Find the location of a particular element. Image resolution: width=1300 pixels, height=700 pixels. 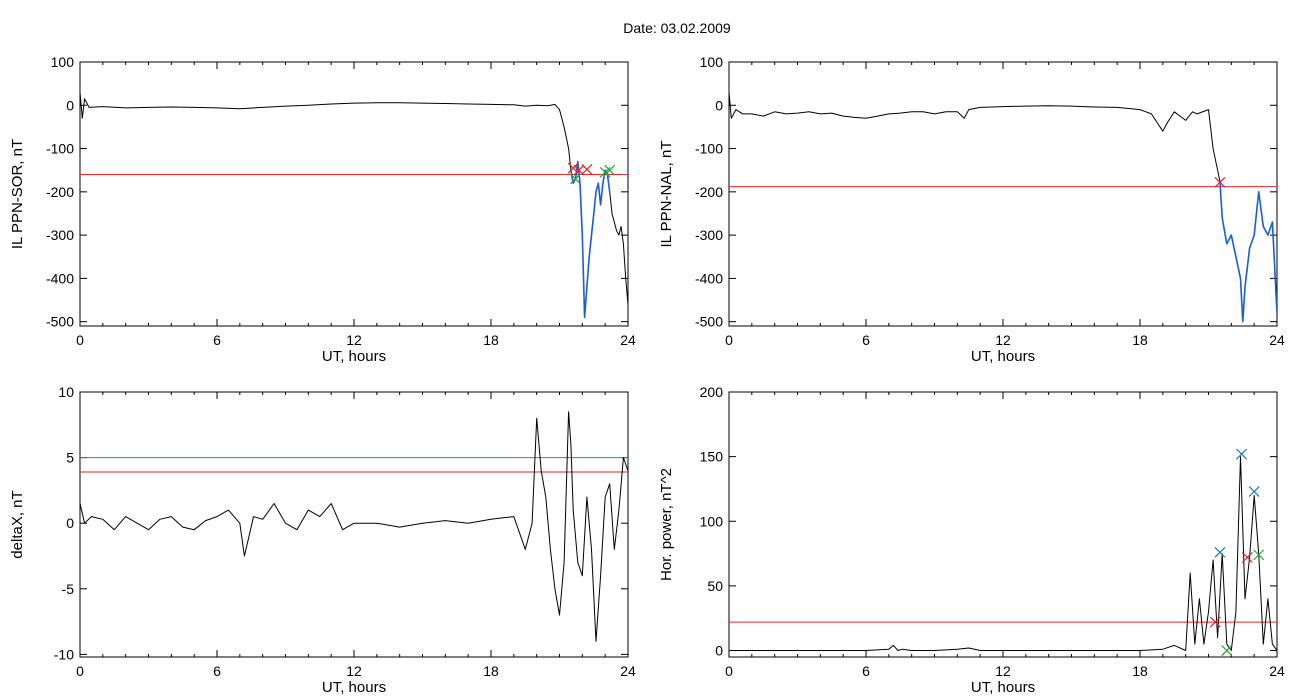

y-tick-label: 50 is located at coordinates (715, 586).